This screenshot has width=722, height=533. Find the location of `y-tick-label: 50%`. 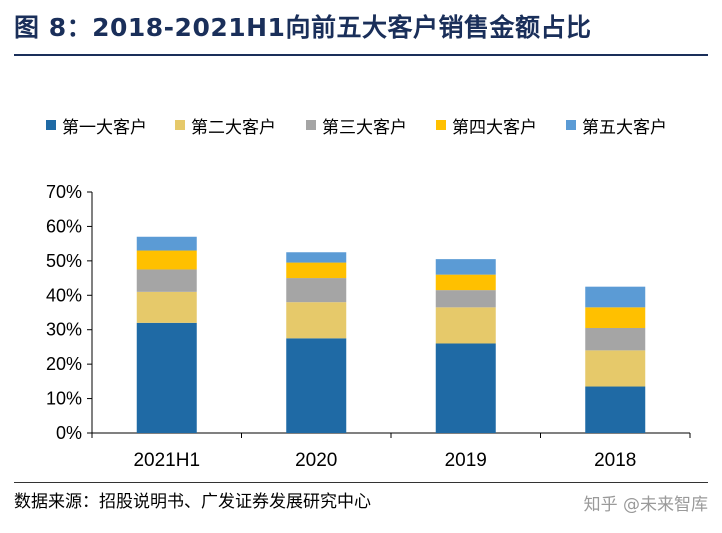

y-tick-label: 50% is located at coordinates (64, 261).